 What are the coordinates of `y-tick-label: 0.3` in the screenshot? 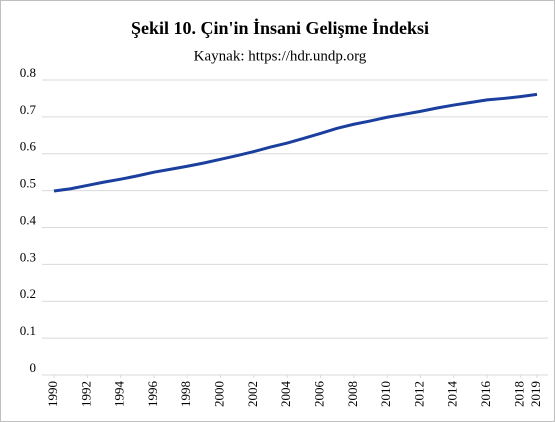 It's located at (28, 256).